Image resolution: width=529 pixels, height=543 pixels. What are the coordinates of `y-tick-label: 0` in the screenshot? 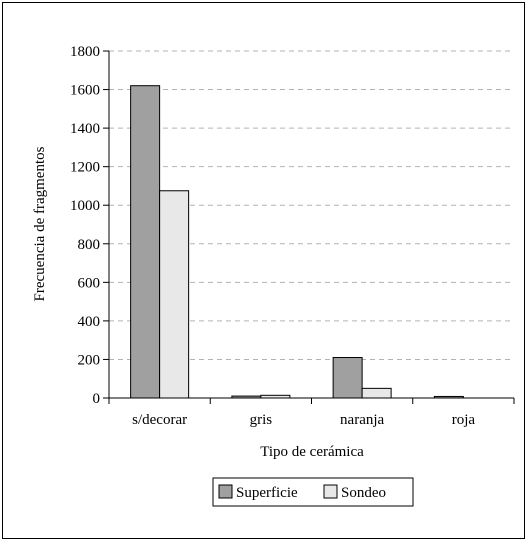 It's located at (97, 399).